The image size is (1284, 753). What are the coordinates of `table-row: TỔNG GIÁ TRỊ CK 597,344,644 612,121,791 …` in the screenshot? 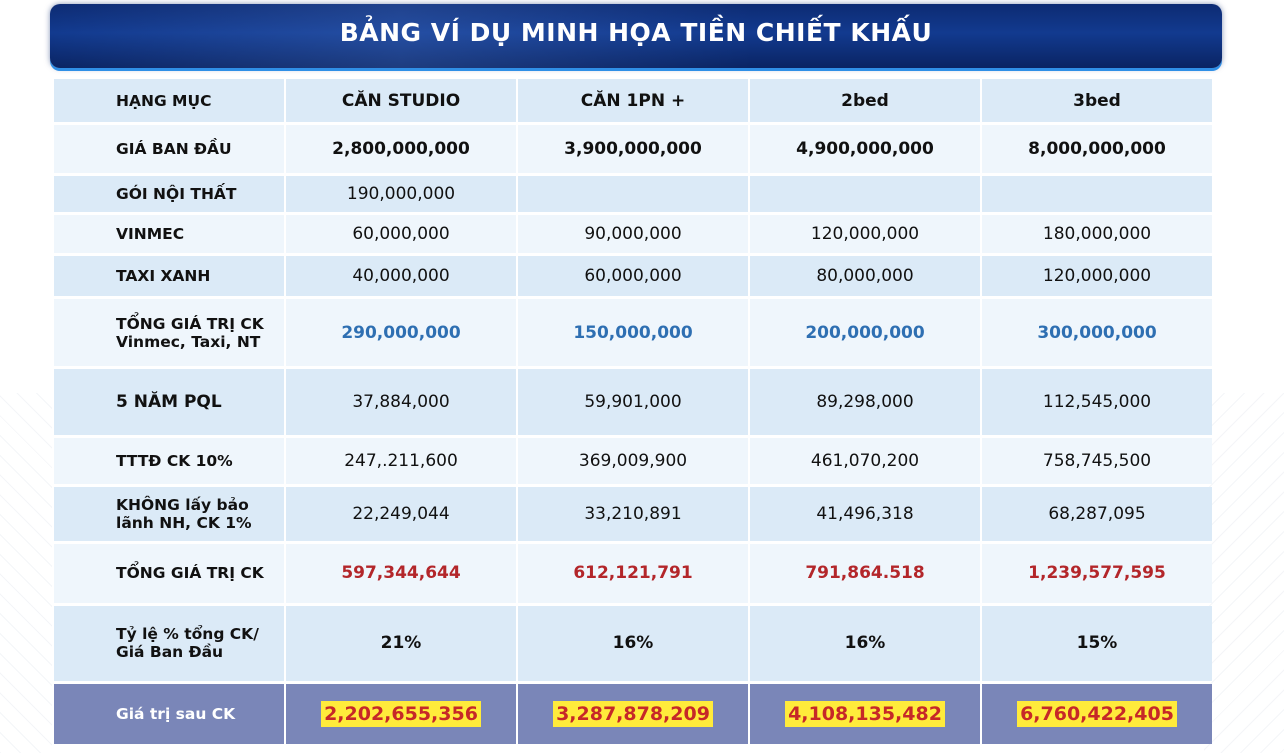 It's located at (633, 573).